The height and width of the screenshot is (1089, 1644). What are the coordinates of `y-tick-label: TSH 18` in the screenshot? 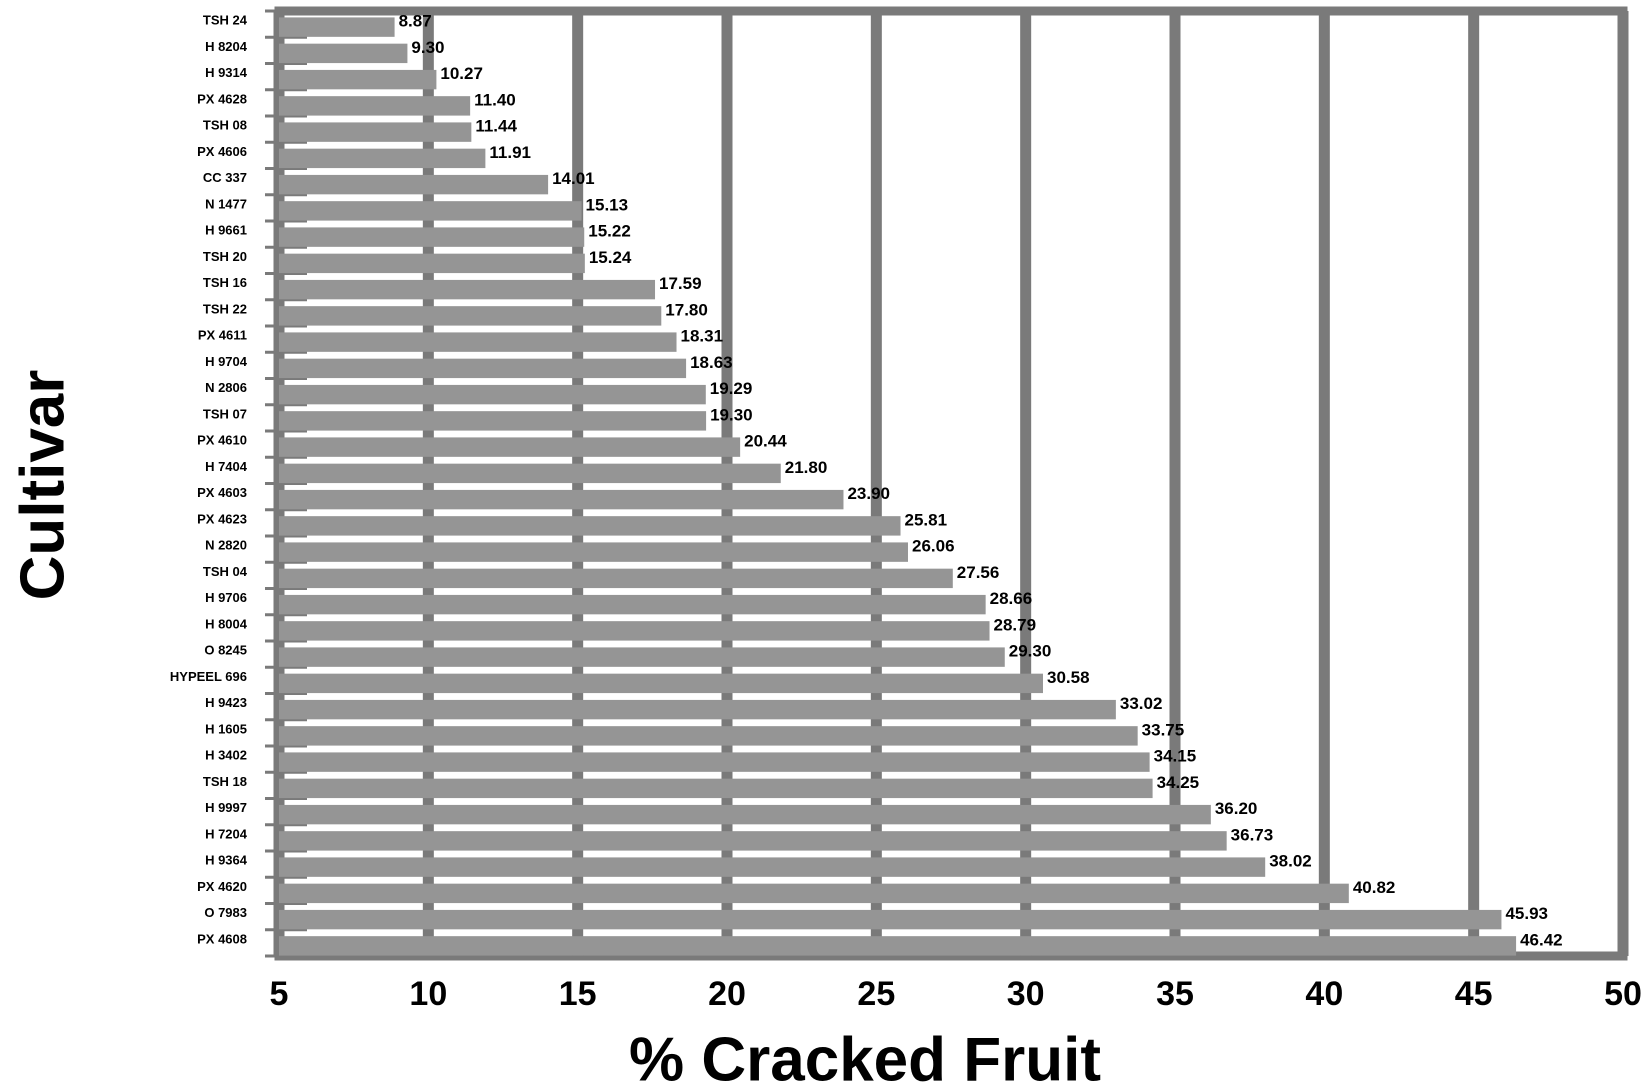 It's located at (225, 781).